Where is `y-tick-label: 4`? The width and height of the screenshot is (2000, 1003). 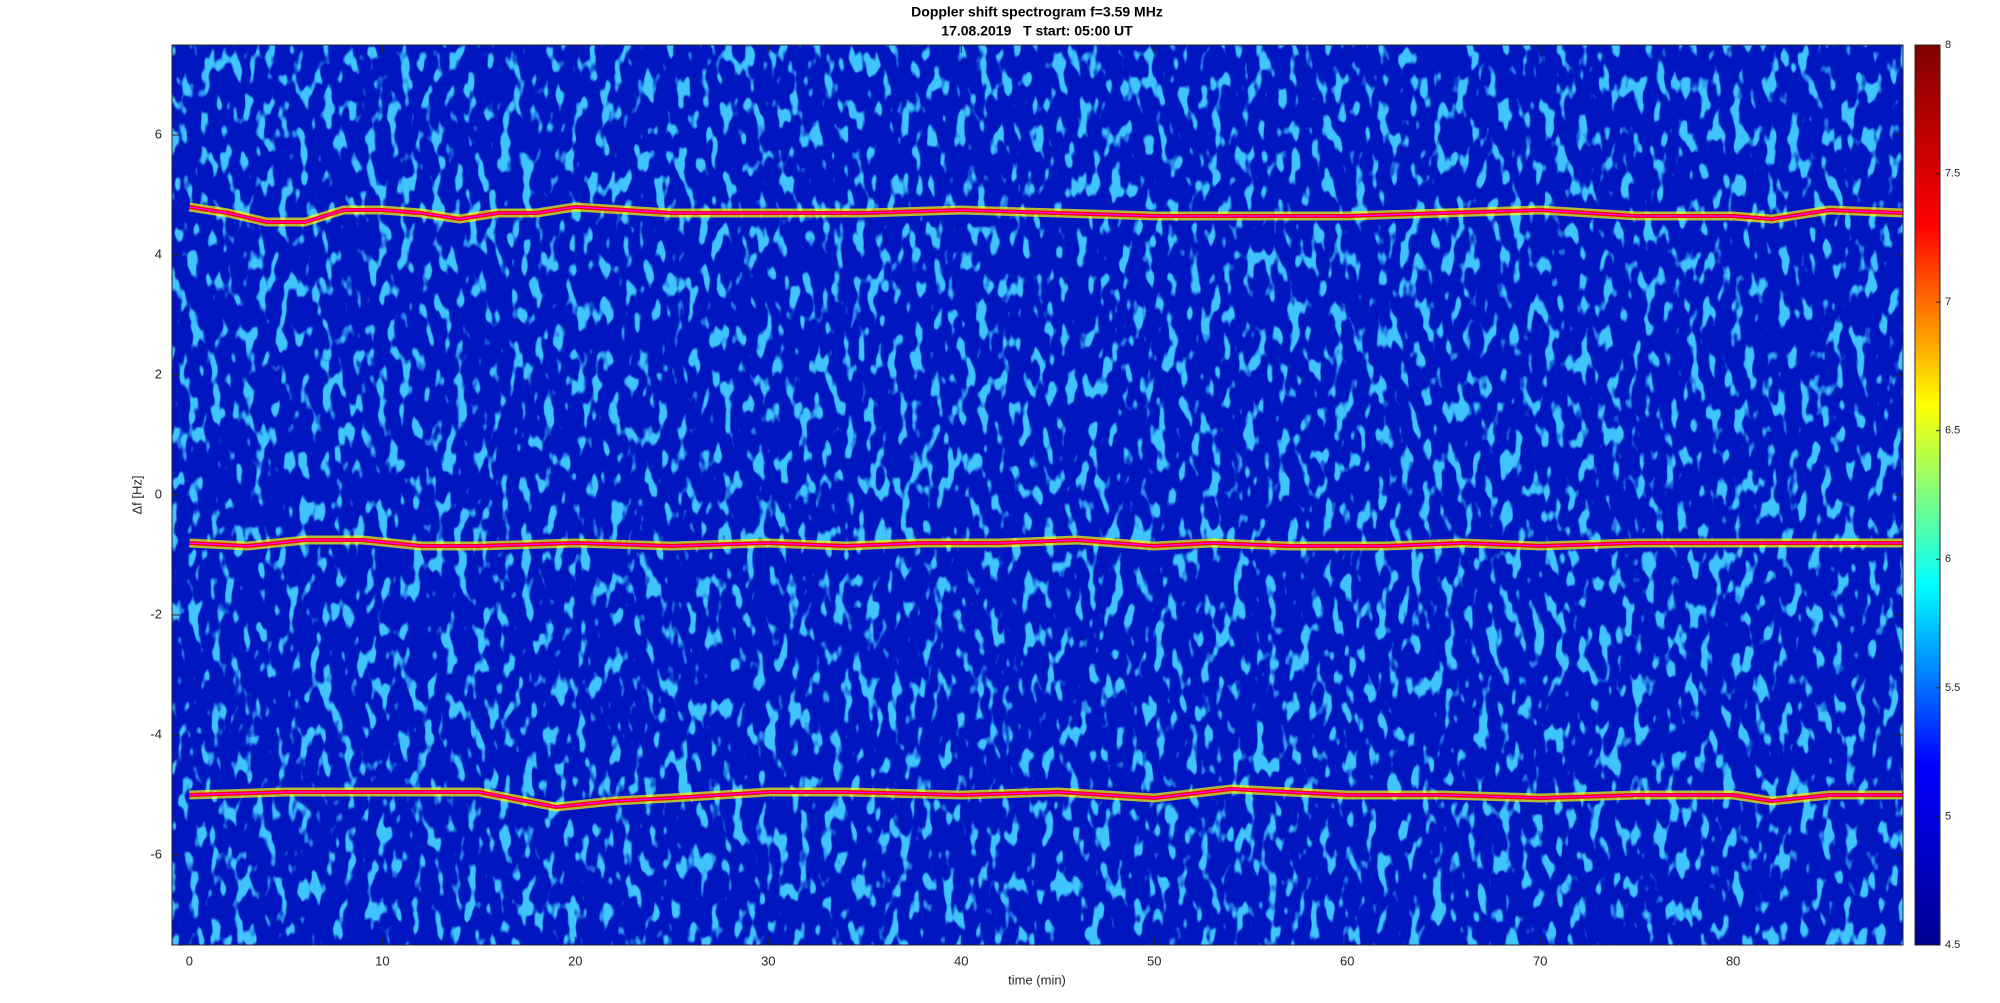
y-tick-label: 4 is located at coordinates (158, 253).